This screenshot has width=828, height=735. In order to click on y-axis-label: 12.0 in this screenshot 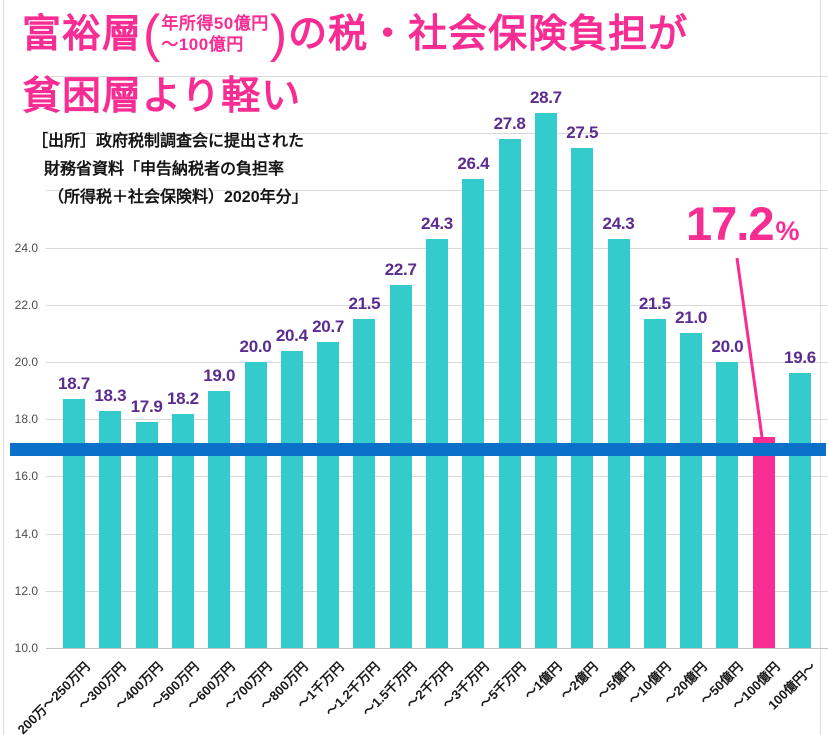, I will do `click(26, 590)`.